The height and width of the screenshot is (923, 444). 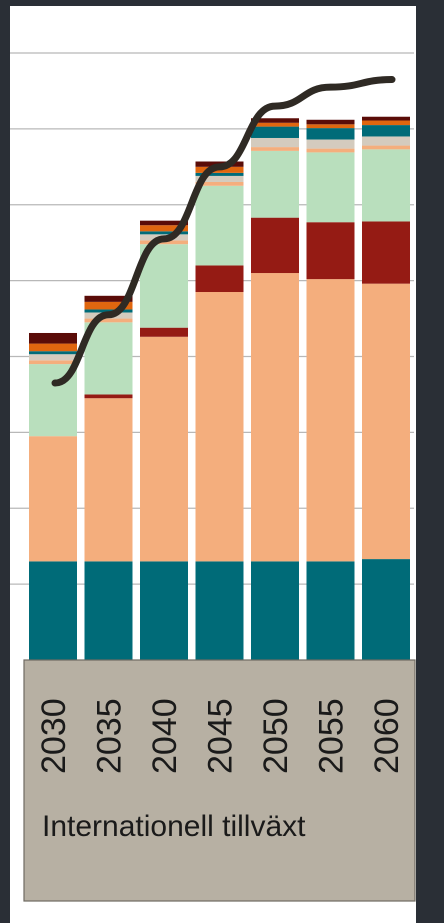 I want to click on tick-label-2055: 2055, so click(x=332, y=736).